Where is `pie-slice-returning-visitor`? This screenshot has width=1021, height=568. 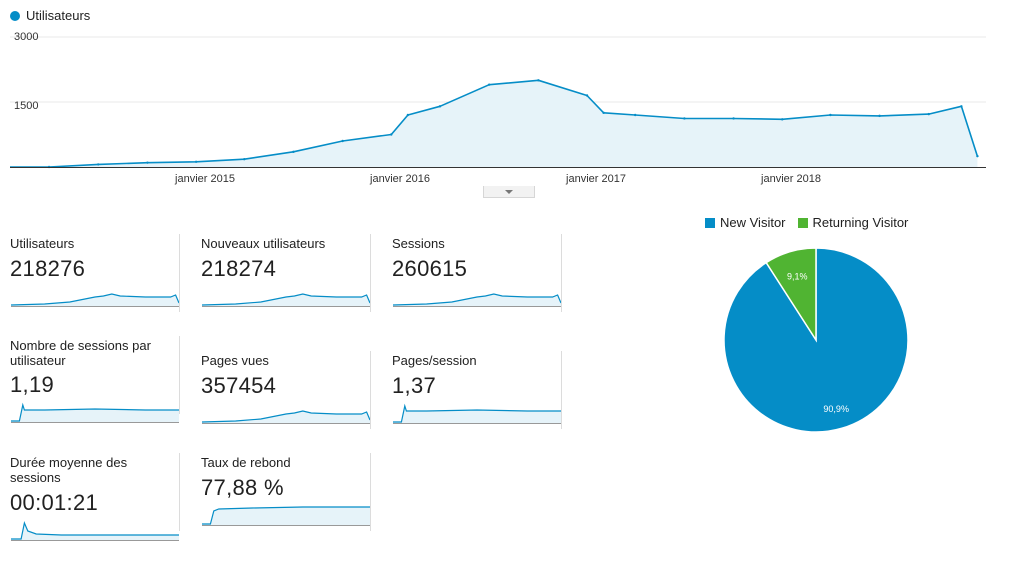 pie-slice-returning-visitor is located at coordinates (791, 295).